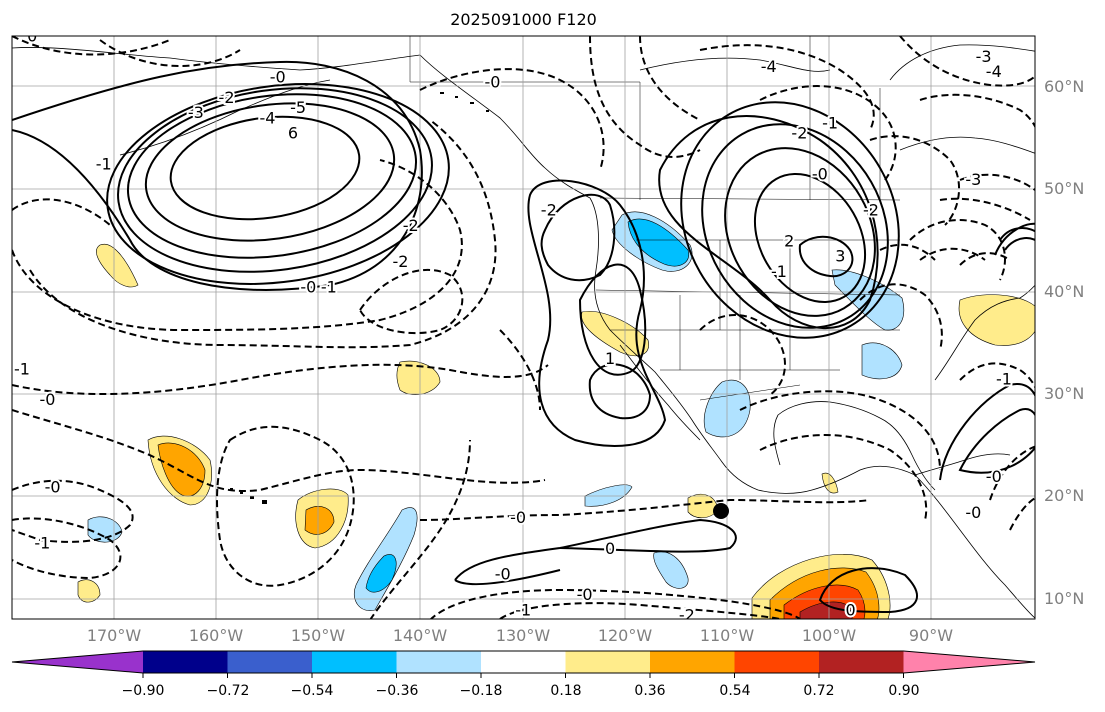  I want to click on contour-label: 1, so click(610, 358).